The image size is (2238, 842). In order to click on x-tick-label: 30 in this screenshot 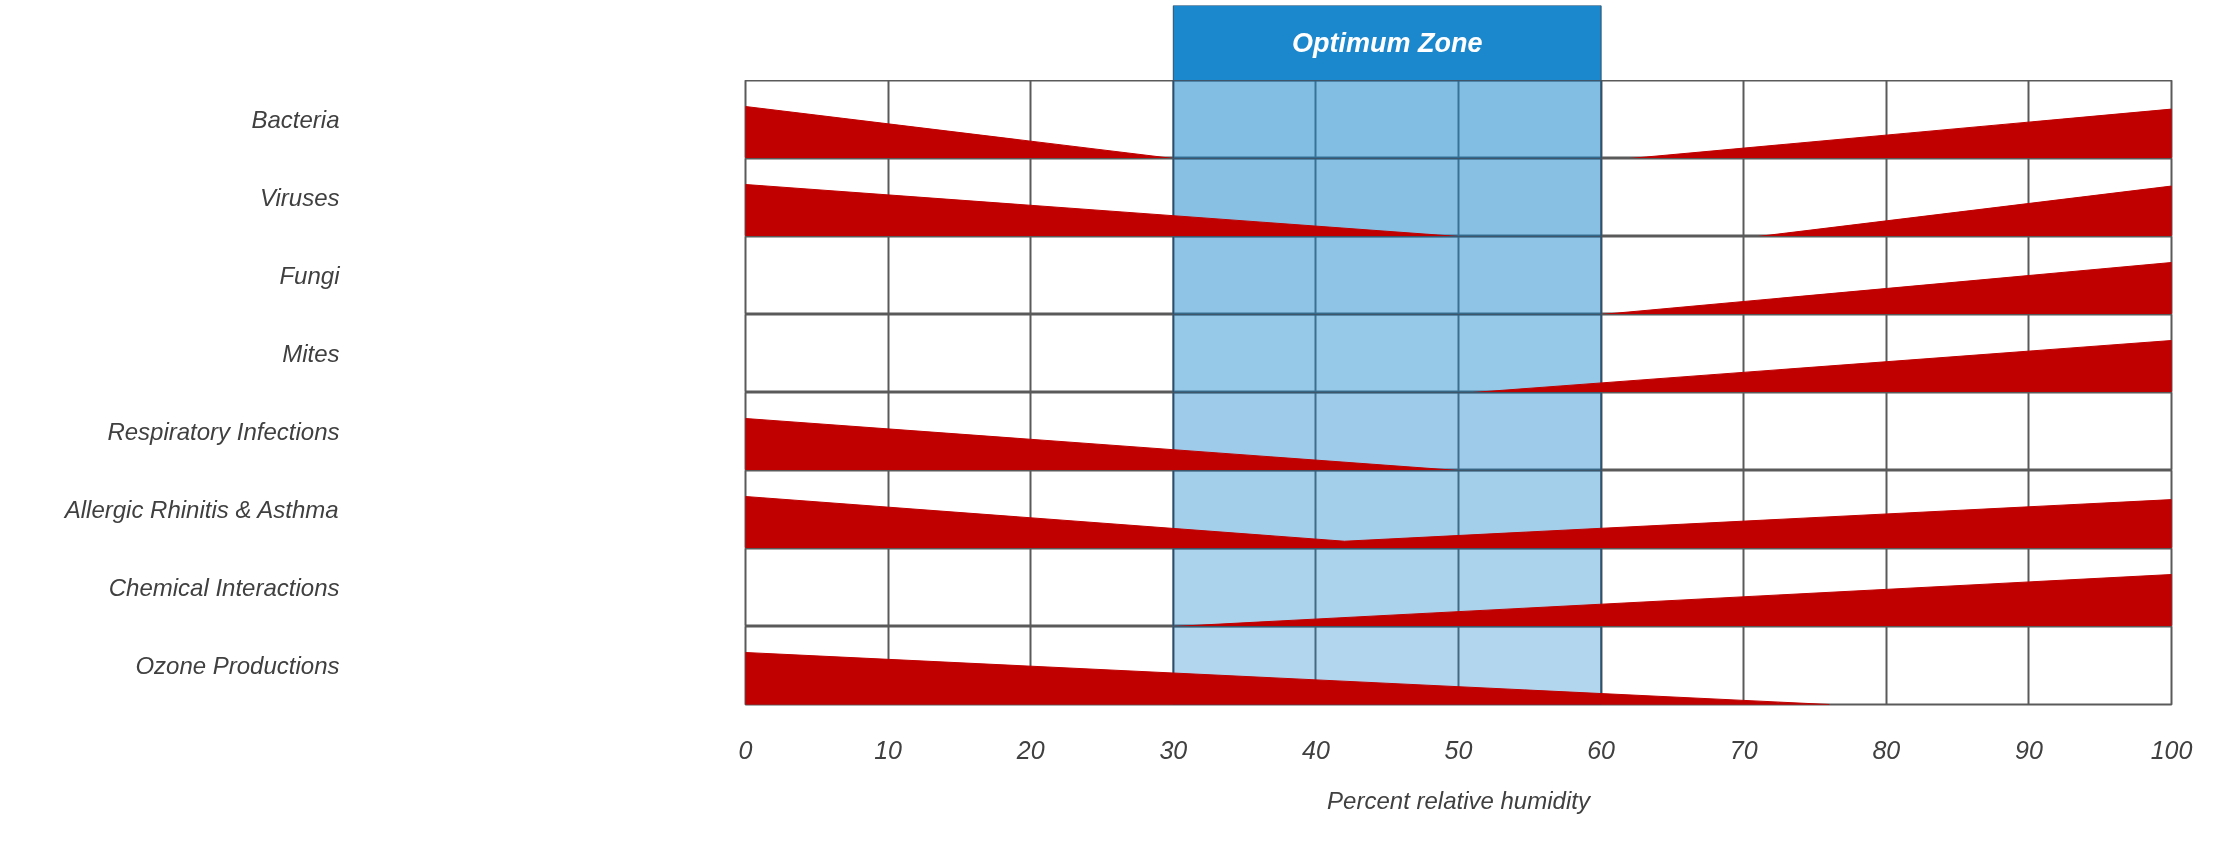, I will do `click(1173, 749)`.